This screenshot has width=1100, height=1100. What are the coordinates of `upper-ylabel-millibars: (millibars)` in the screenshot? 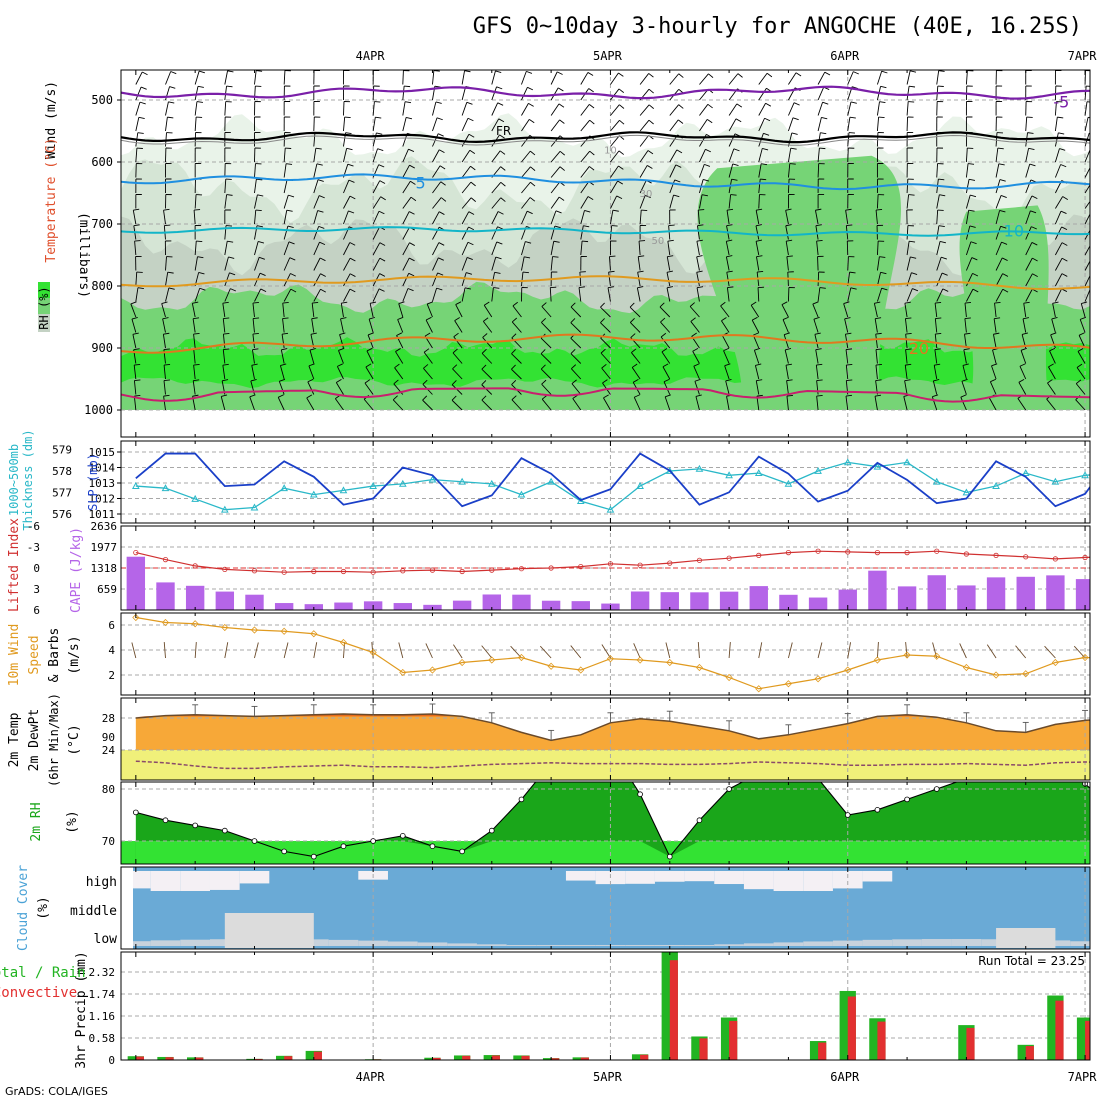 It's located at (83, 255).